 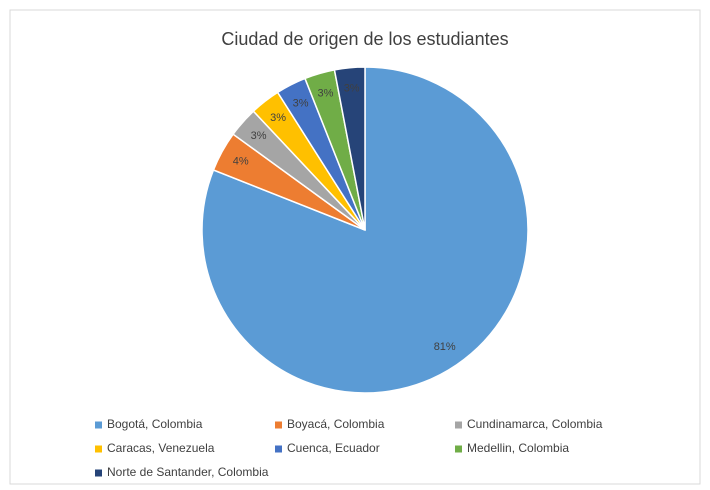 What do you see at coordinates (188, 472) in the screenshot?
I see `legend-label: Norte de Santander, Colombia` at bounding box center [188, 472].